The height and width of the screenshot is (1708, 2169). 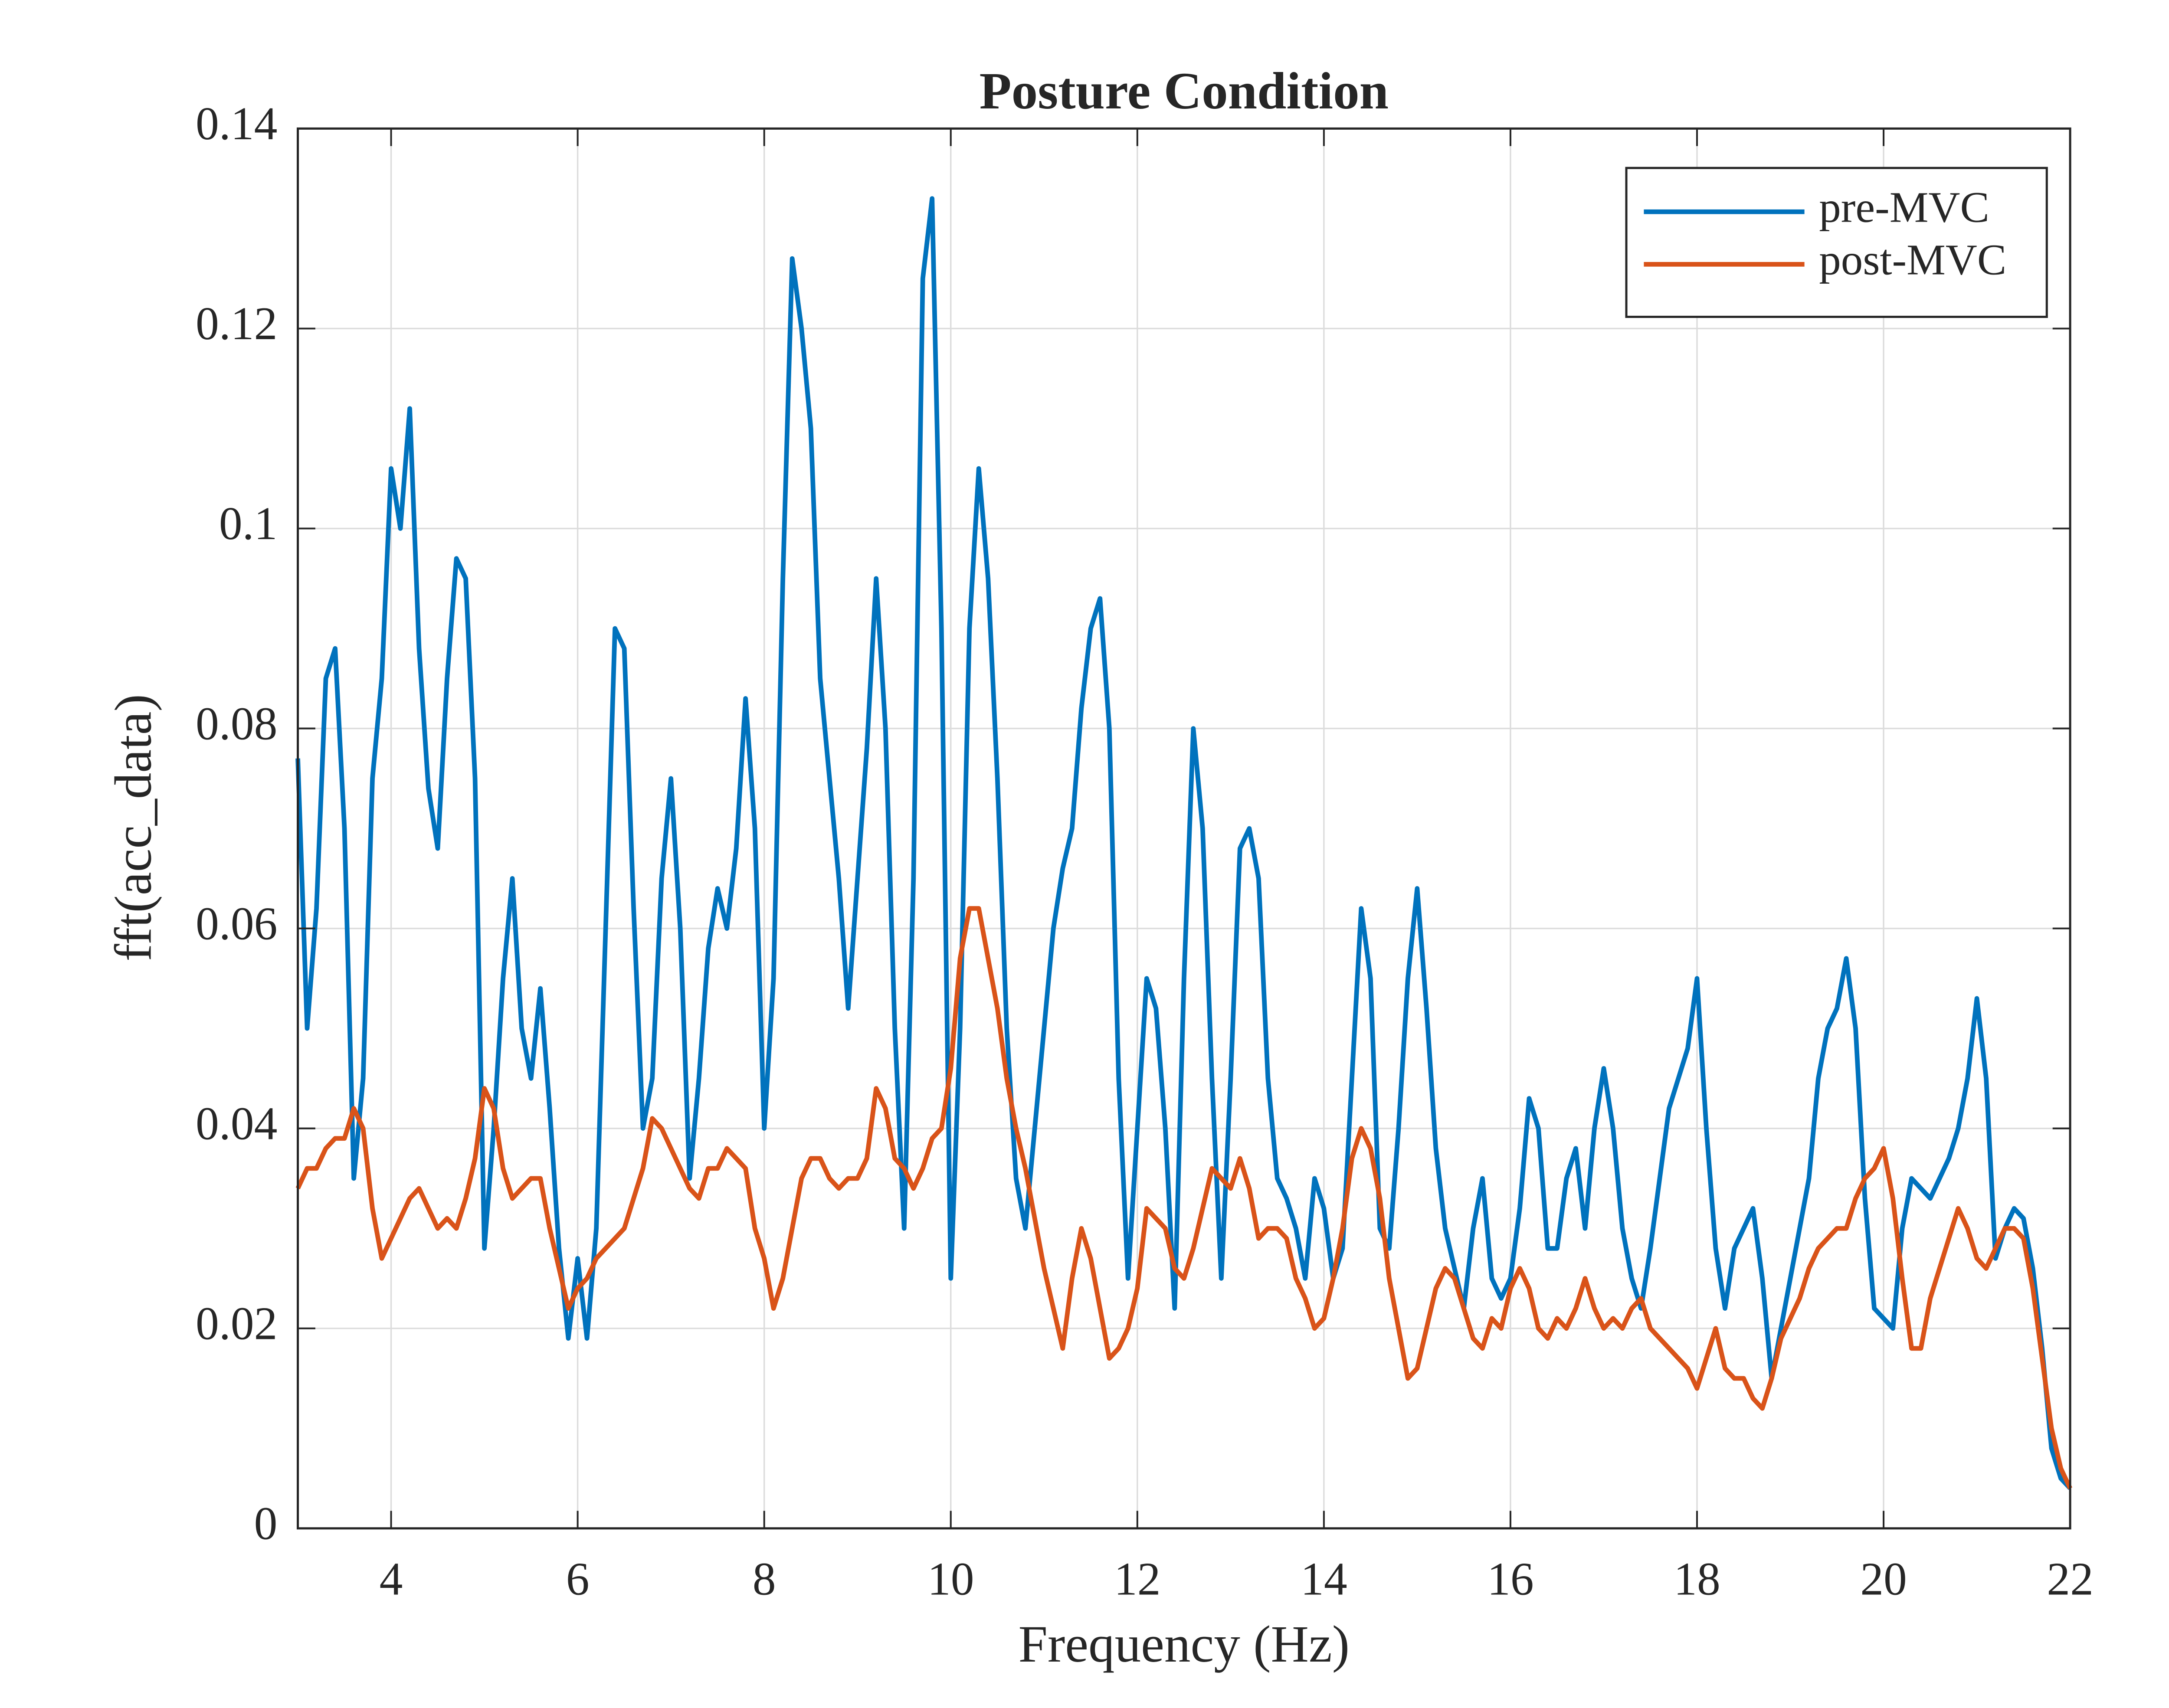 What do you see at coordinates (237, 723) in the screenshot?
I see `y-tick-label: 0.08` at bounding box center [237, 723].